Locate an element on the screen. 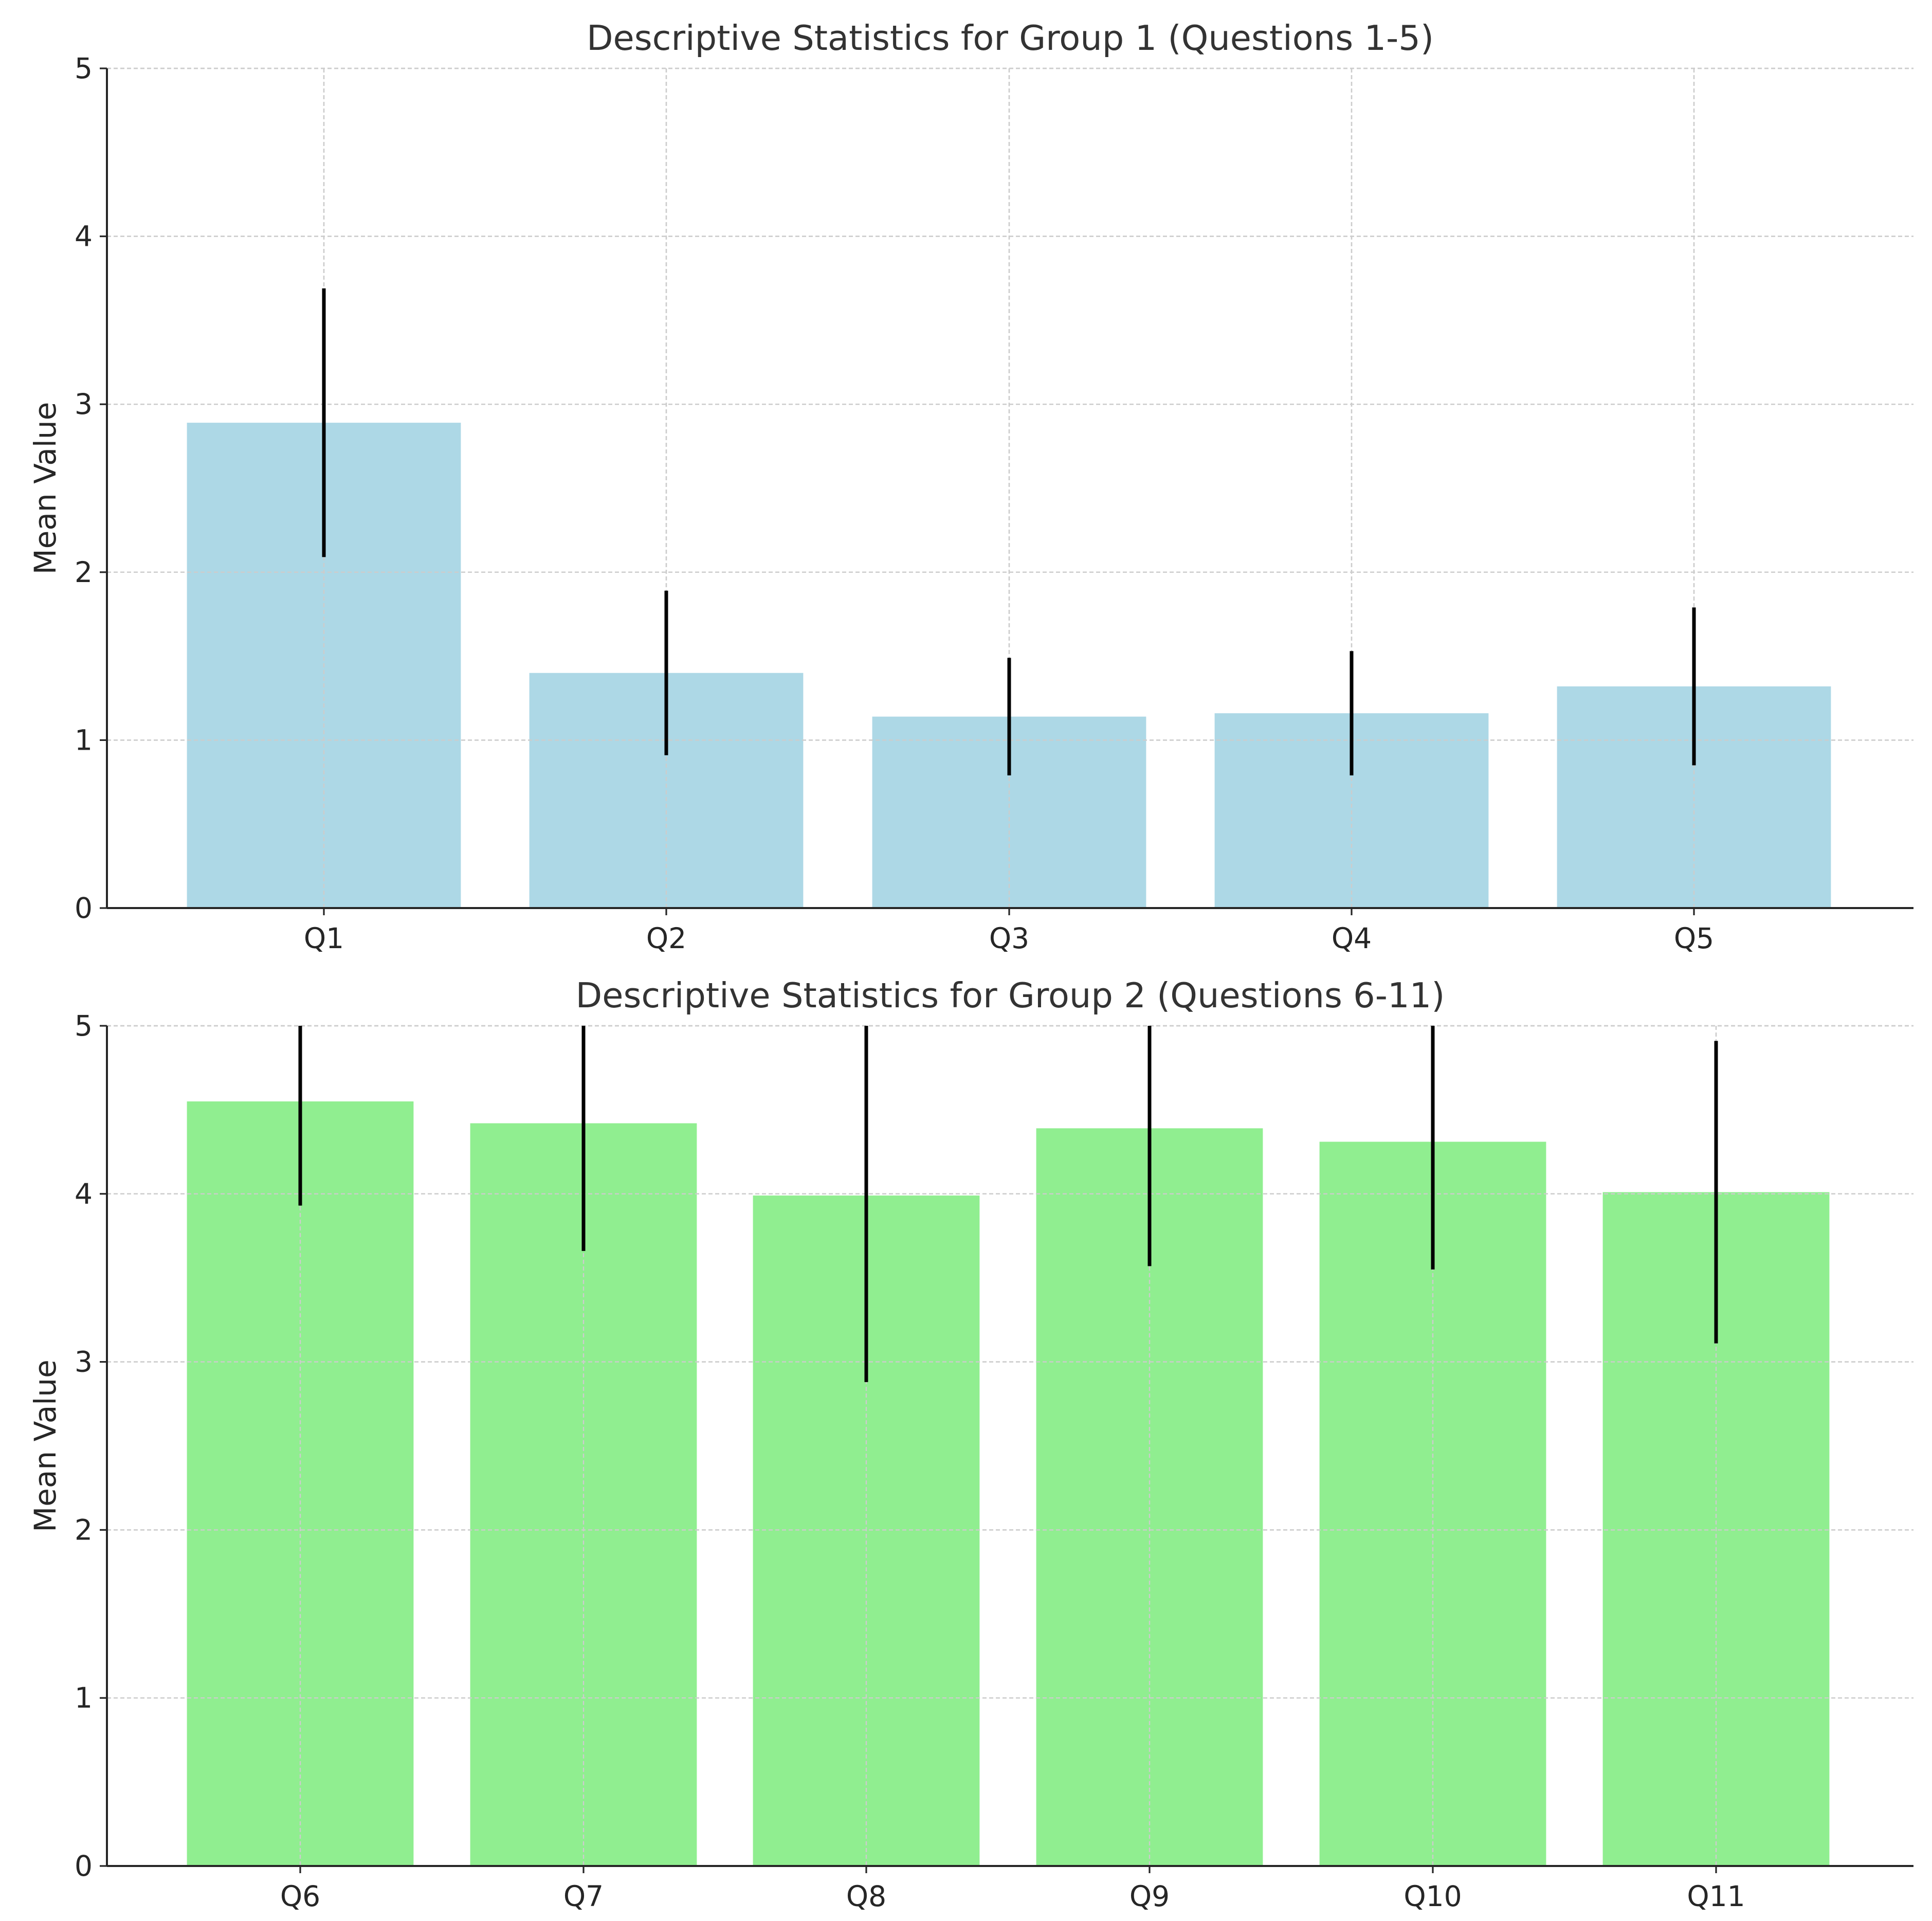 This screenshot has height=1921, width=1932. x-tick-label-q2: Q2 is located at coordinates (666, 939).